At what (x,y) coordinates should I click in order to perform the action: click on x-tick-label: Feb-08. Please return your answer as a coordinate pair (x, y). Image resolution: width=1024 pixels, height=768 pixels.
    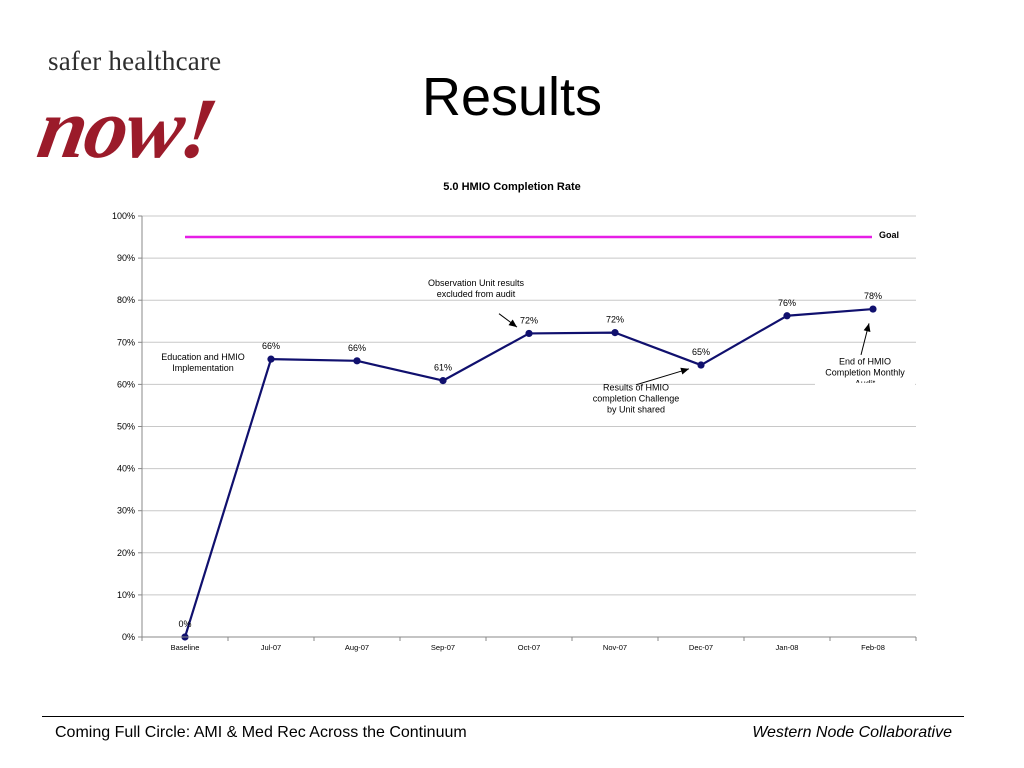
    Looking at the image, I should click on (873, 647).